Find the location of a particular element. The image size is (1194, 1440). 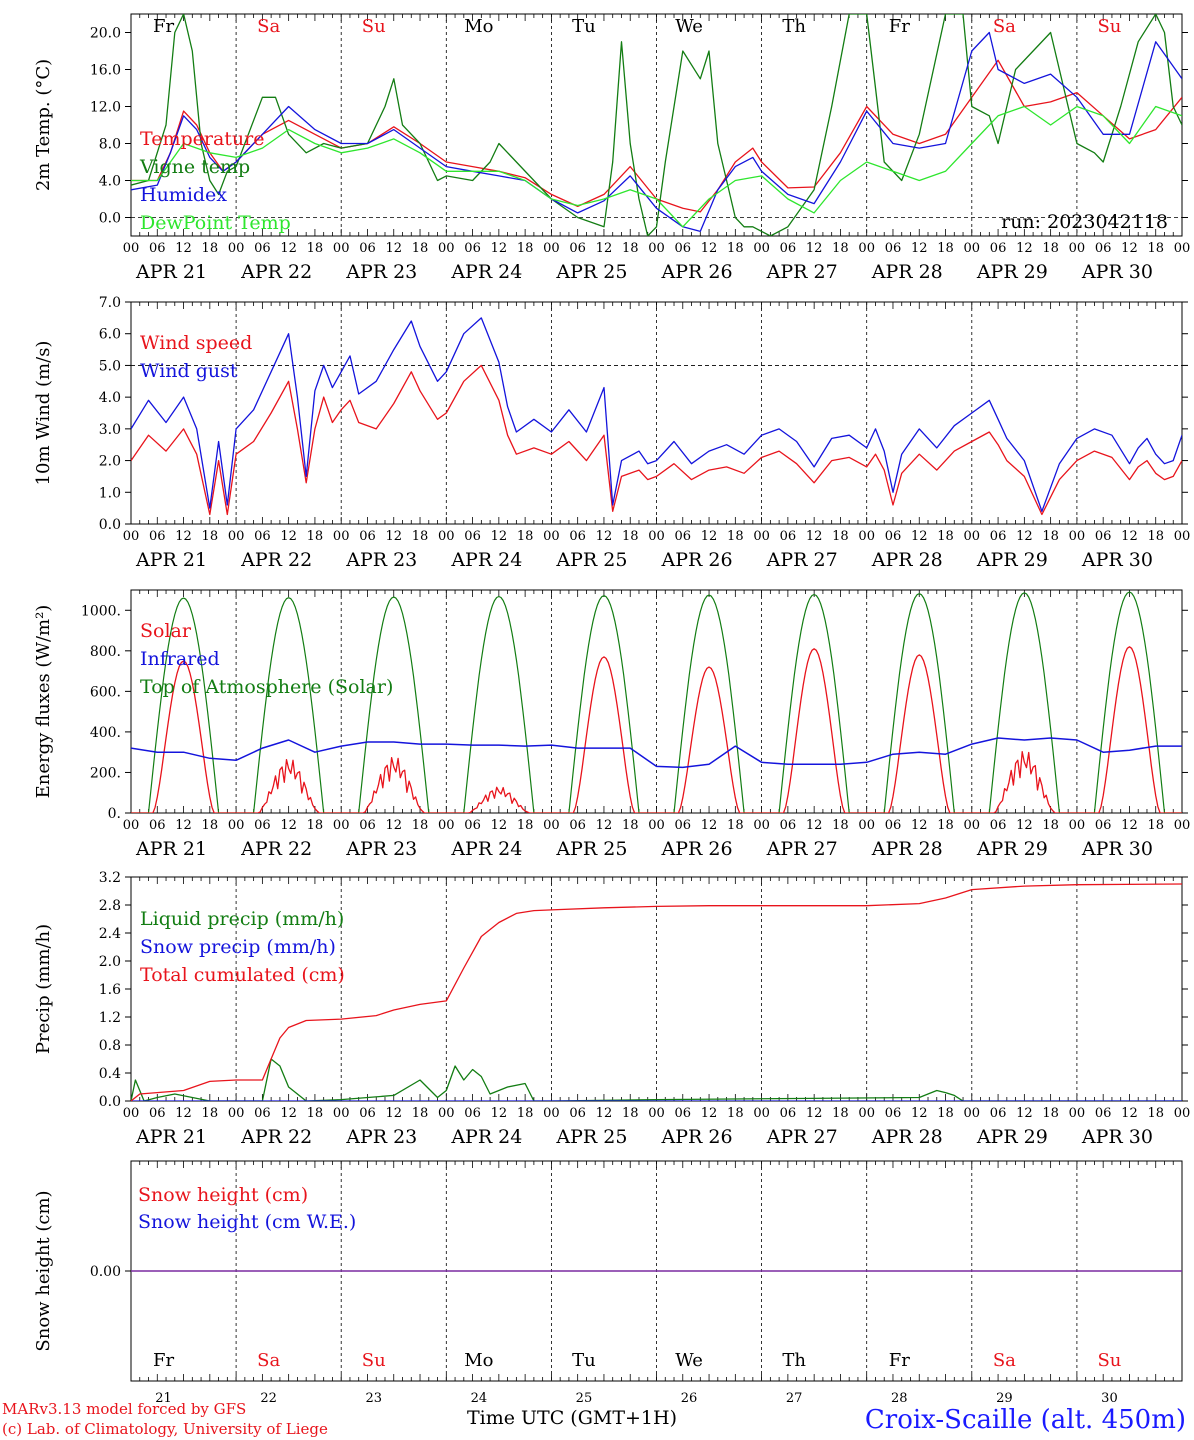

day-number: 30 is located at coordinates (1109, 1398).